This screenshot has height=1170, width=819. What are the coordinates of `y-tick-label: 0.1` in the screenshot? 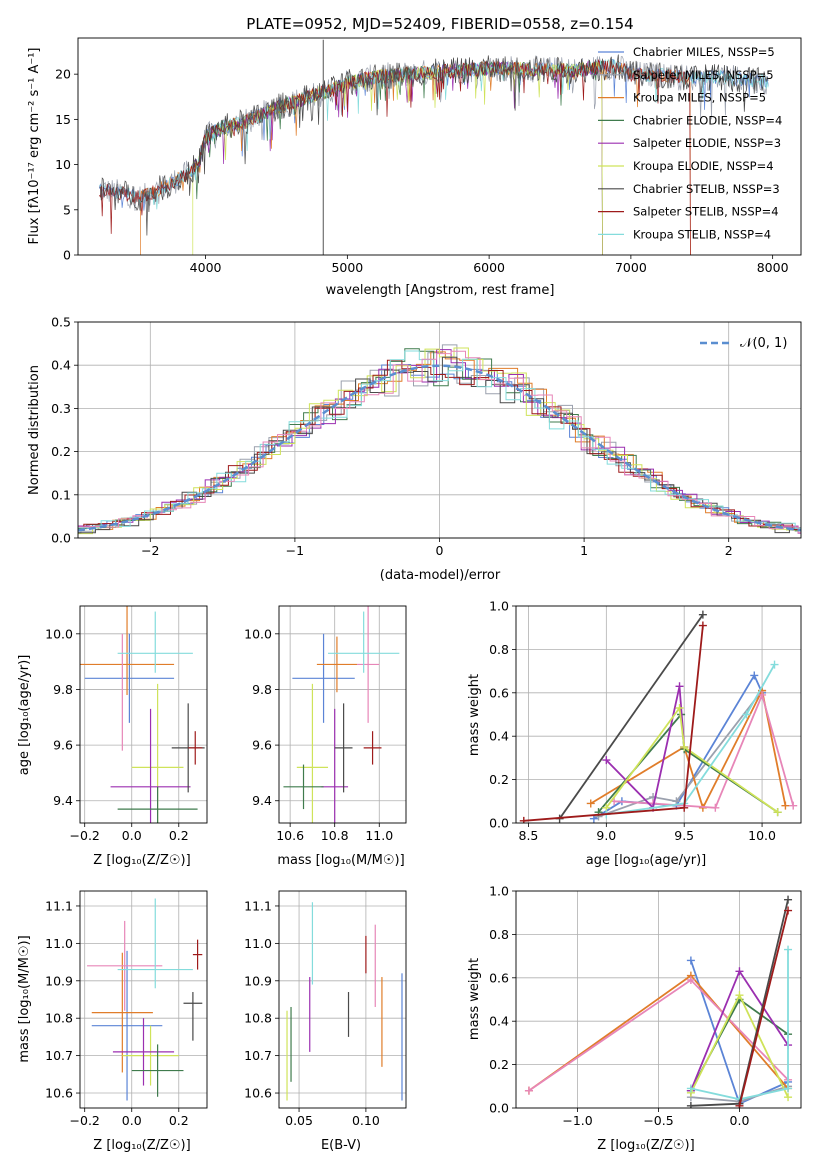 It's located at (61, 494).